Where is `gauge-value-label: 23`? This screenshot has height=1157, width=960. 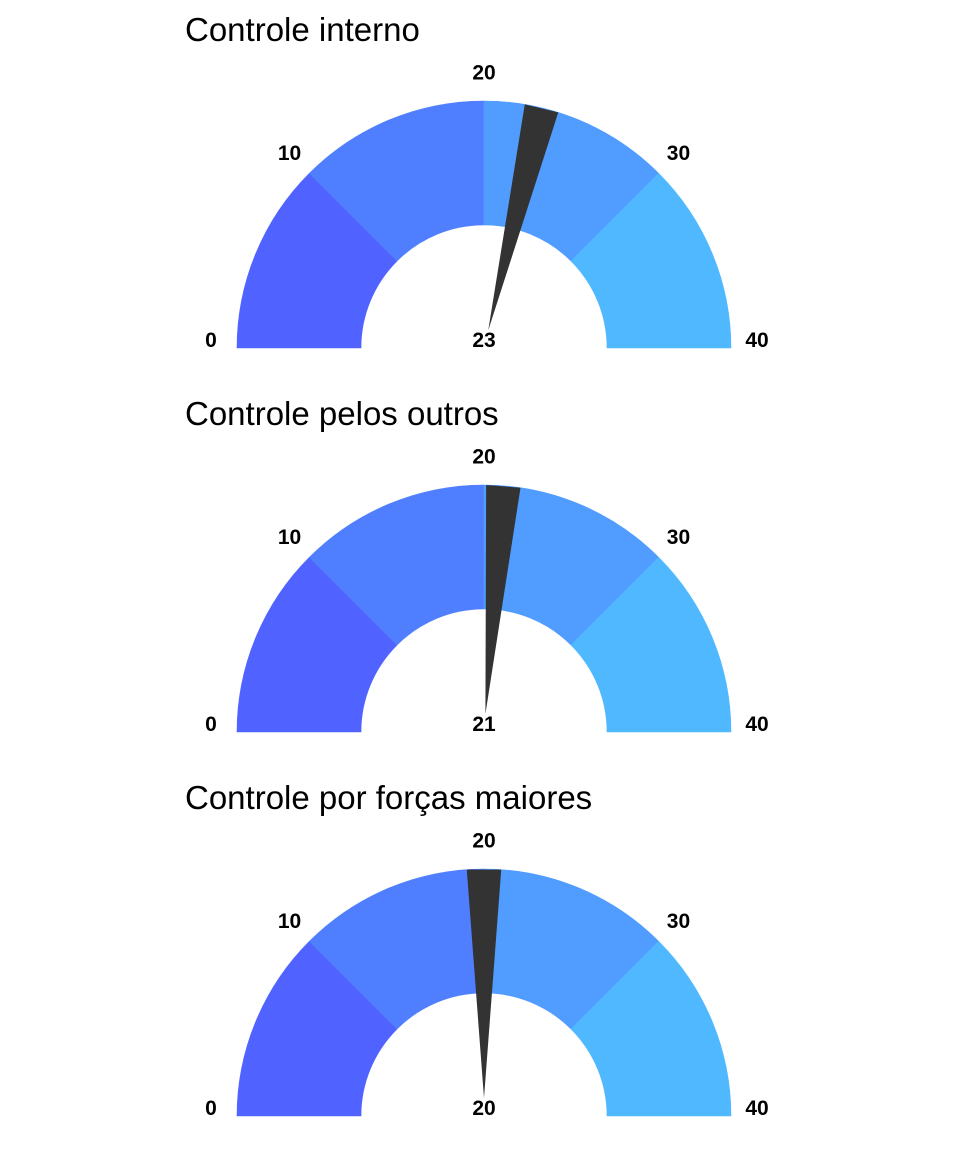
gauge-value-label: 23 is located at coordinates (483, 340).